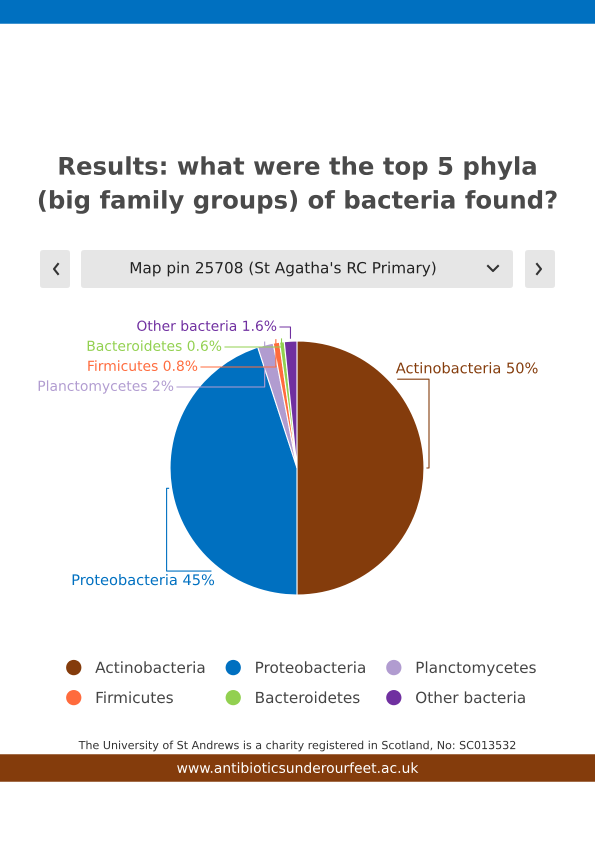 The image size is (595, 842). I want to click on legend-label: Firmicutes, so click(134, 697).